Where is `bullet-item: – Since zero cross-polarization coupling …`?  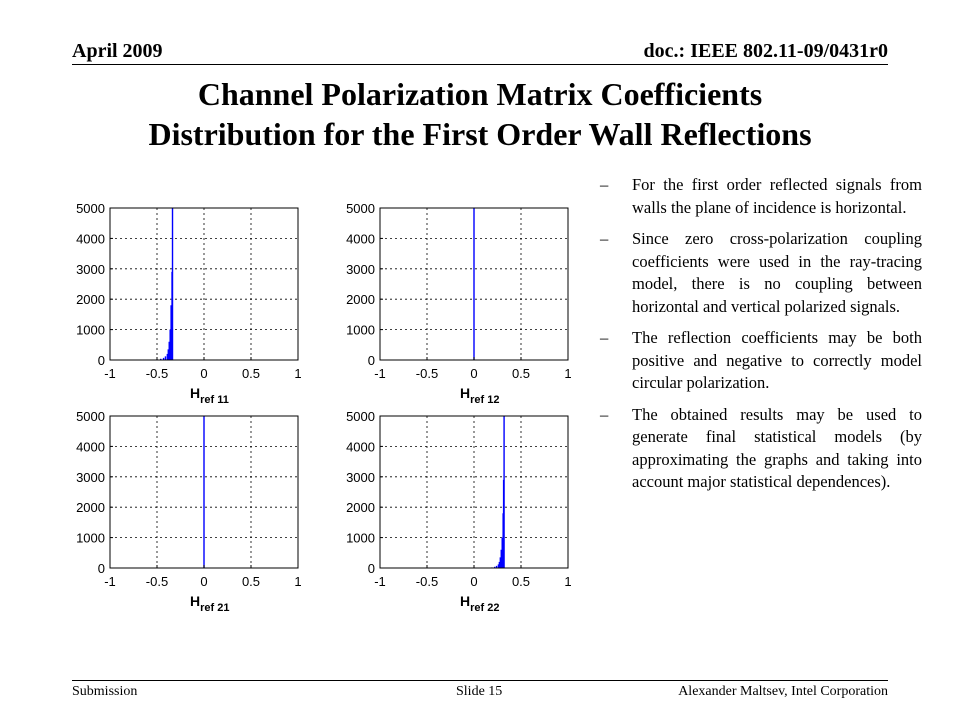
bullet-item: – Since zero cross-polarization coupling … is located at coordinates (761, 272).